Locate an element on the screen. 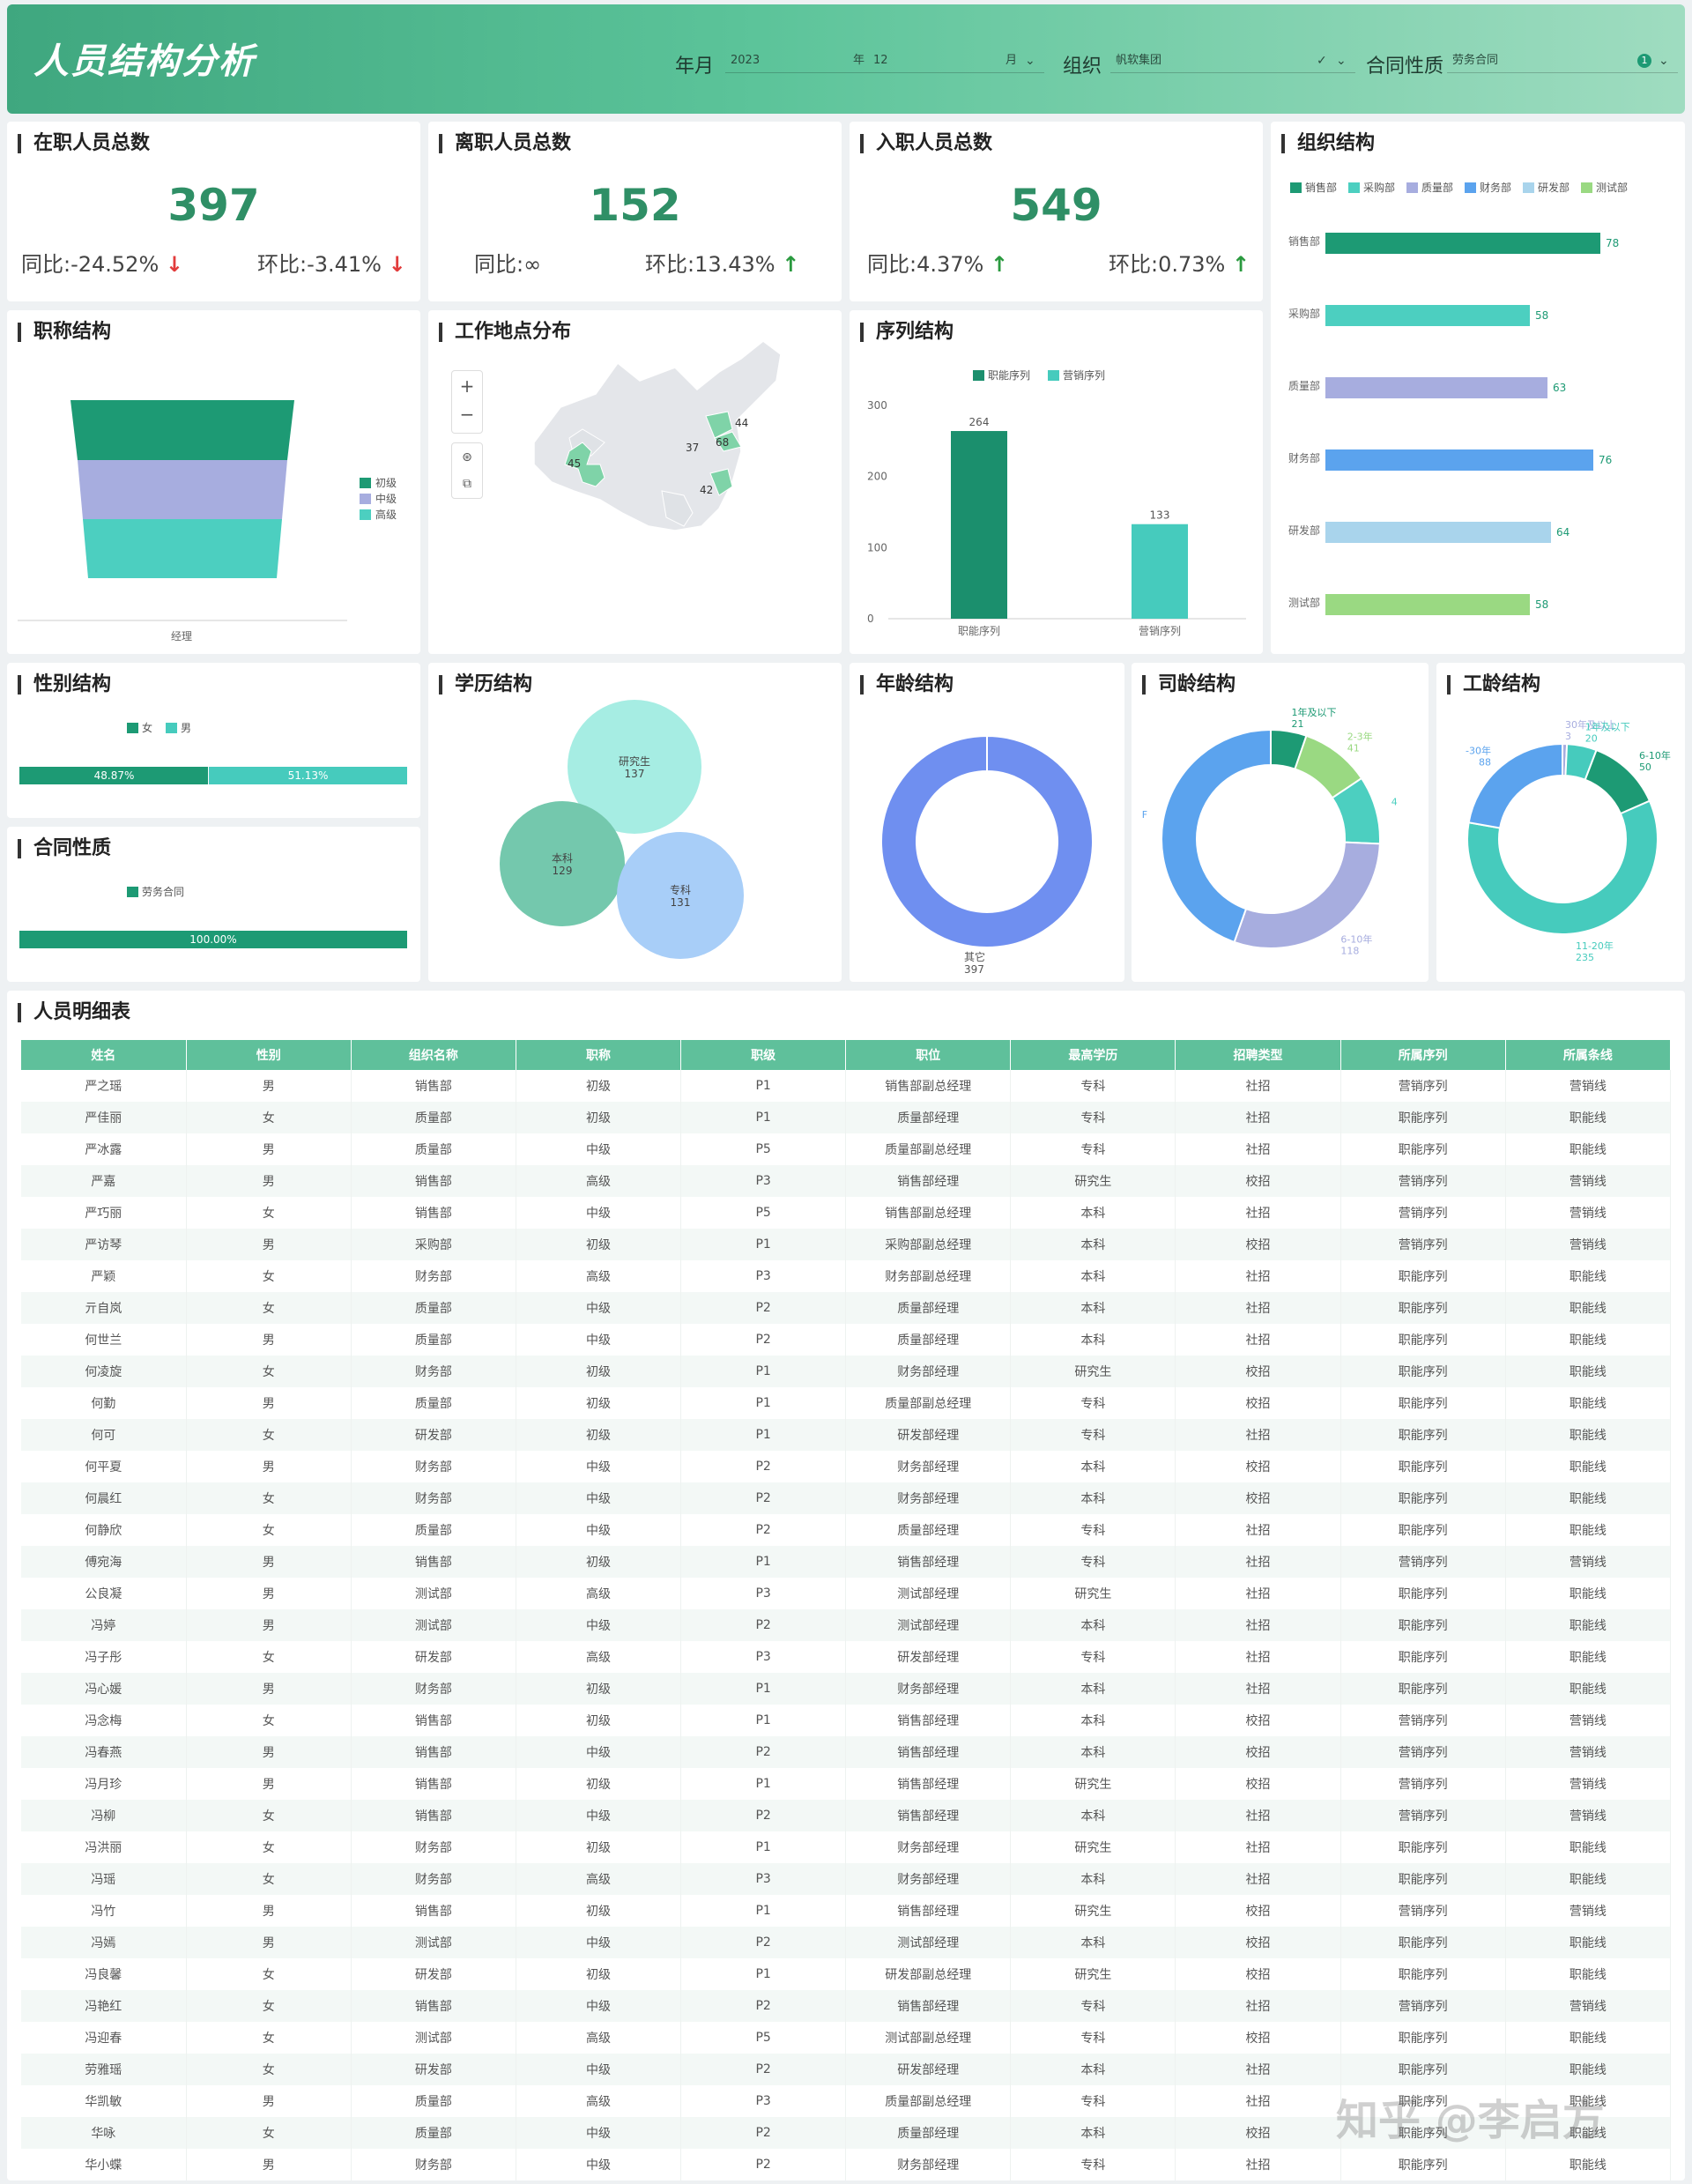  table-cell: 研究生 is located at coordinates (1093, 1181).